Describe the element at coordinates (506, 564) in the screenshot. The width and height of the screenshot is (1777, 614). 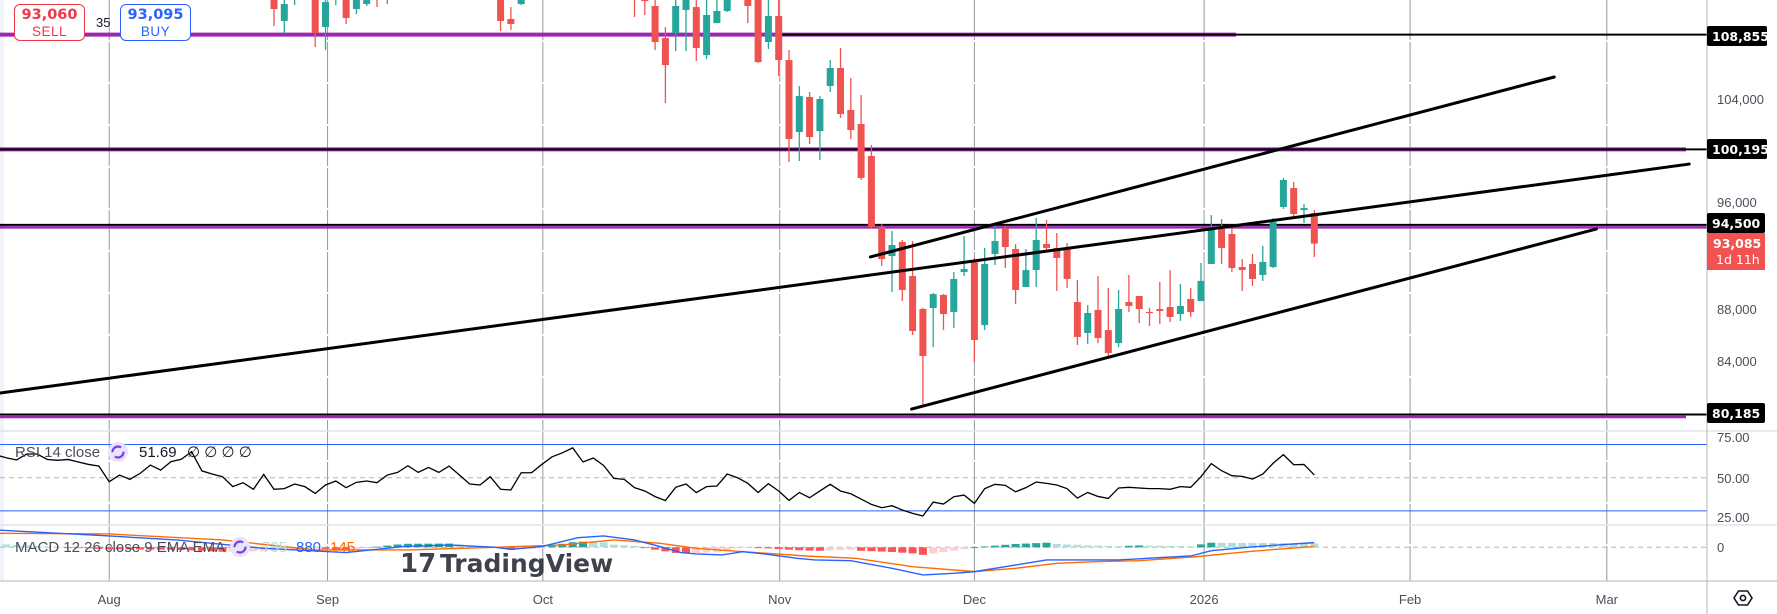
I see `tradingview-logo: 17 TradingView` at that location.